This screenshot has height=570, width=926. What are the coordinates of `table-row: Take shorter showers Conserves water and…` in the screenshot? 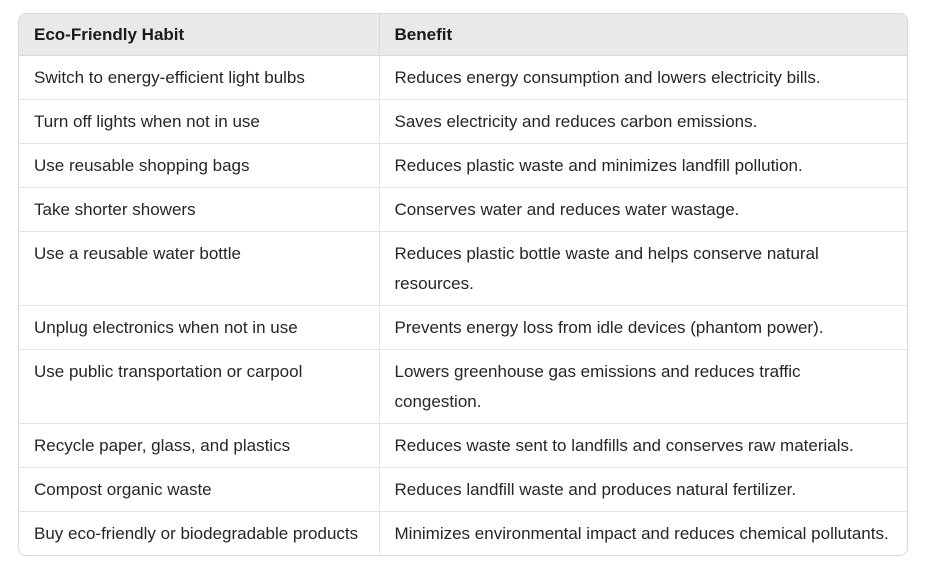 It's located at (463, 209).